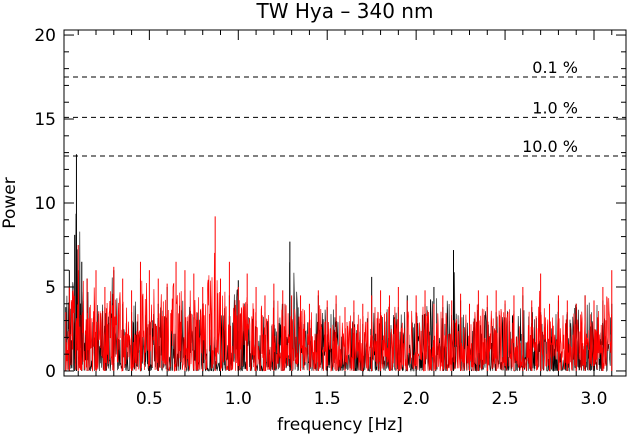 This screenshot has height=437, width=635. I want to click on x-tick-label: 1.0, so click(238, 399).